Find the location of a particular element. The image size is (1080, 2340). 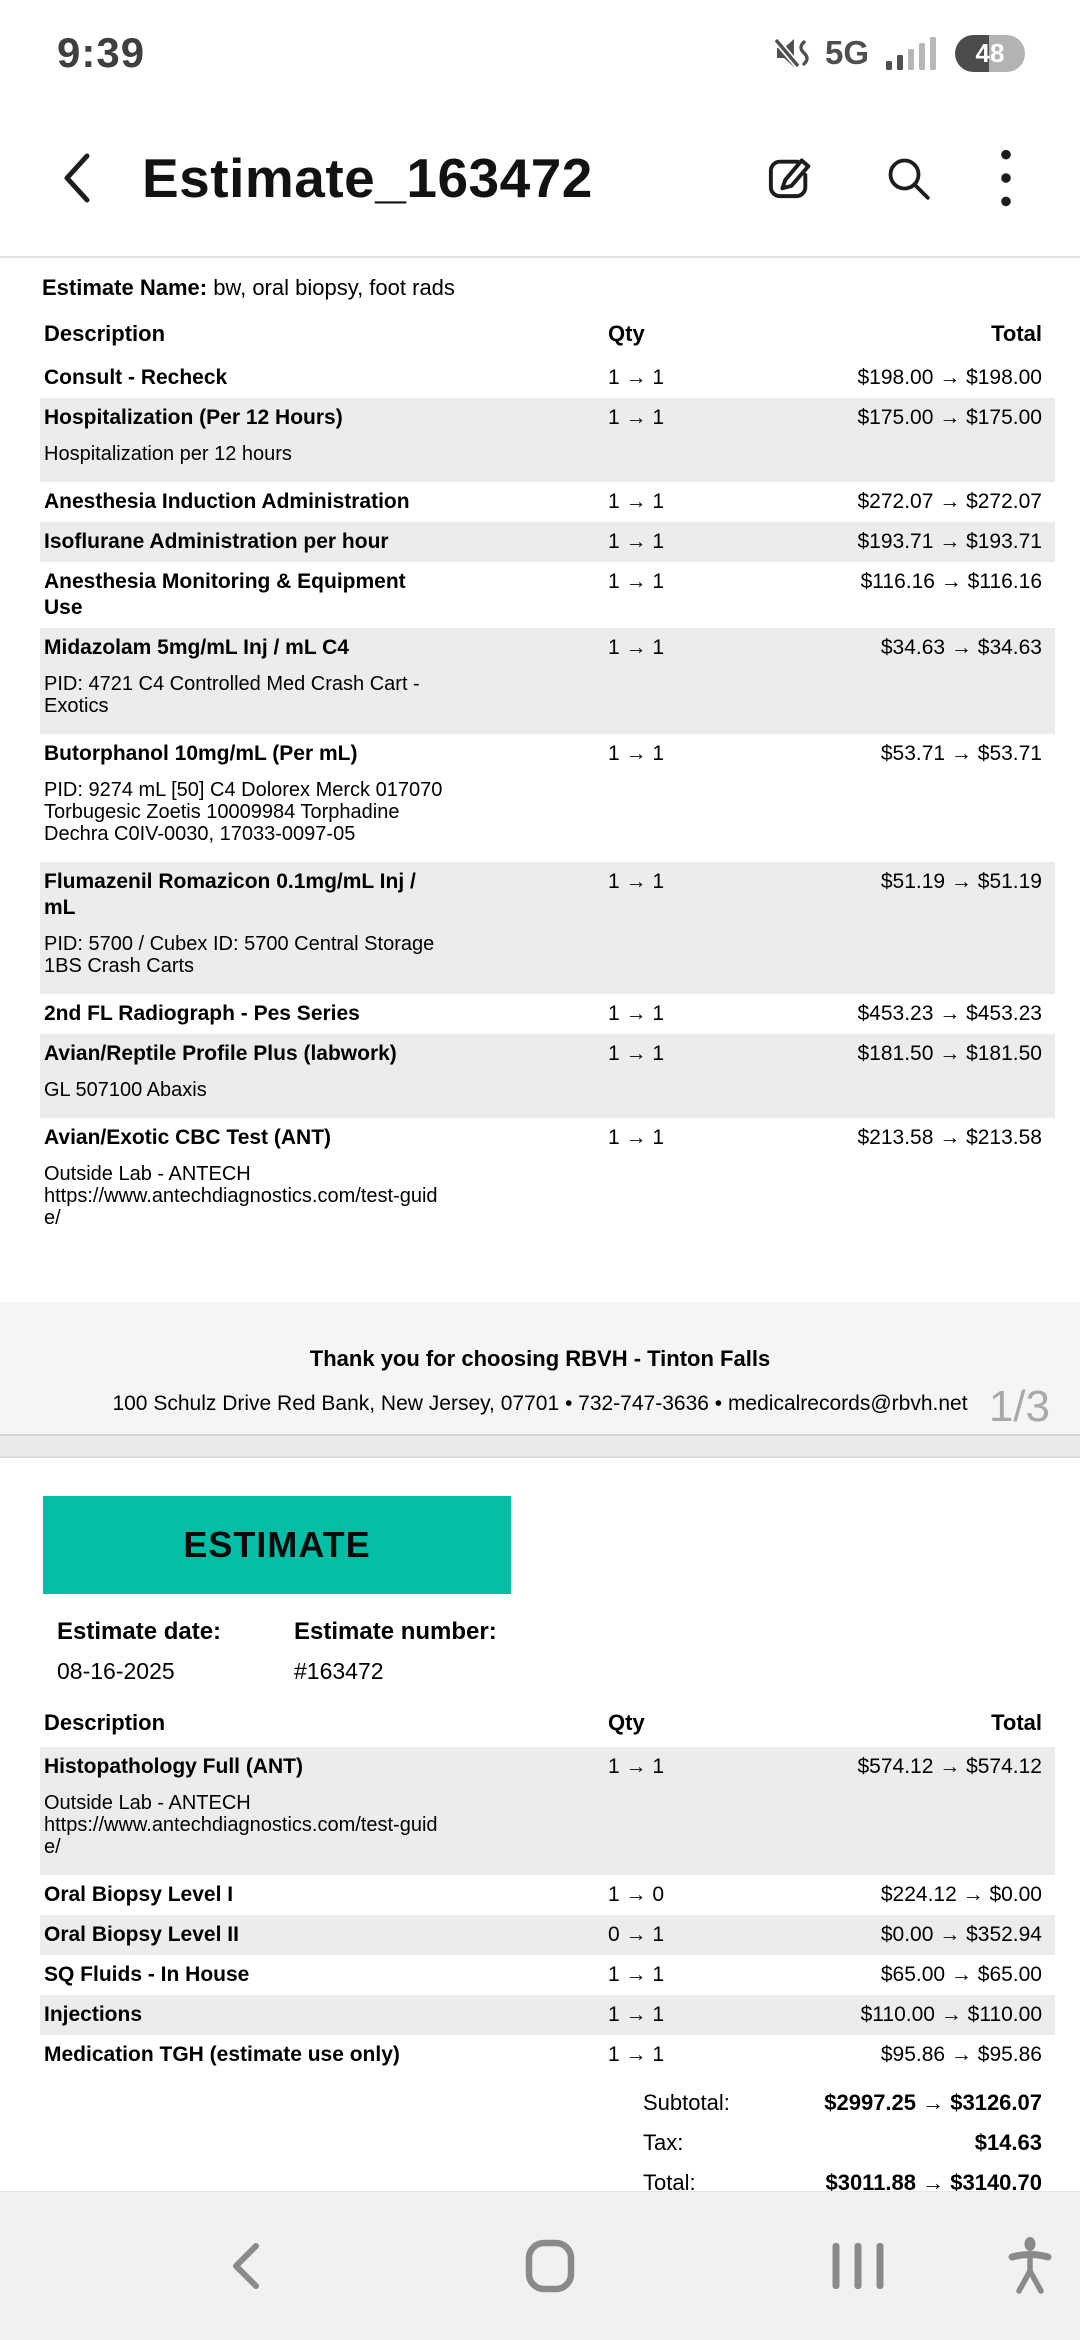

mute-icon is located at coordinates (791, 53).